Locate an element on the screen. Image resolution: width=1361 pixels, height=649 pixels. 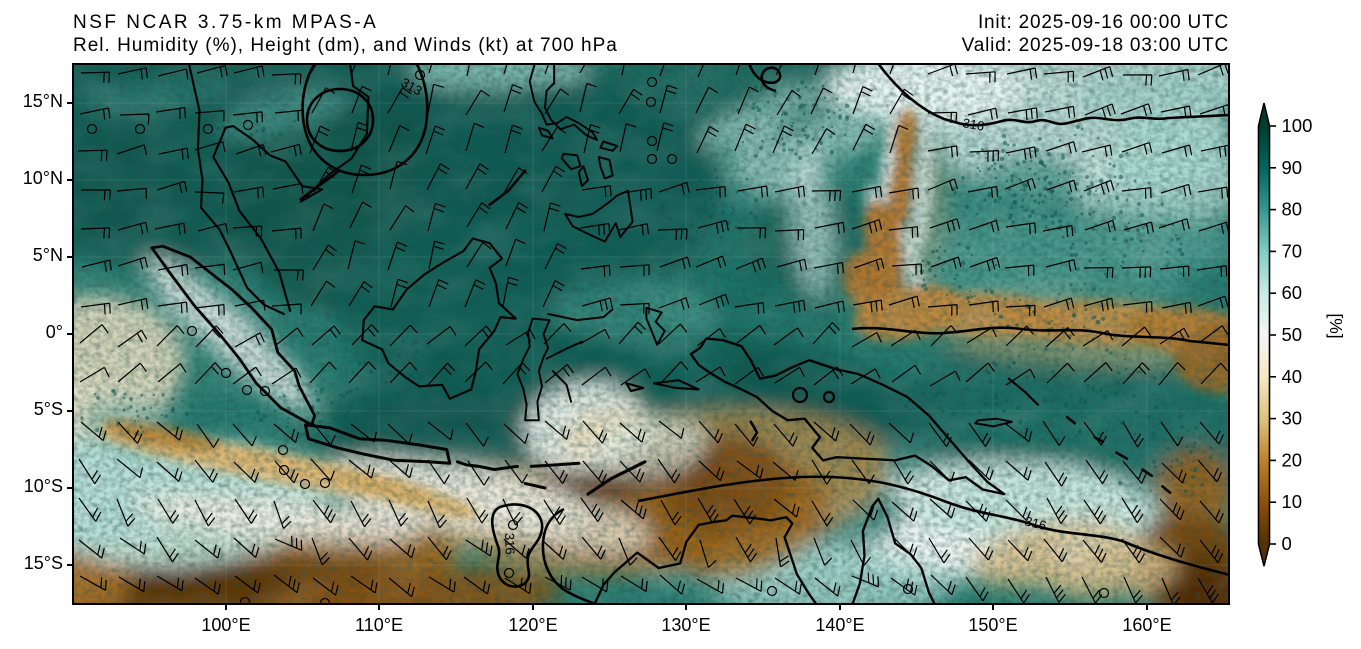
svg-text: 60 is located at coordinates (1292, 292).